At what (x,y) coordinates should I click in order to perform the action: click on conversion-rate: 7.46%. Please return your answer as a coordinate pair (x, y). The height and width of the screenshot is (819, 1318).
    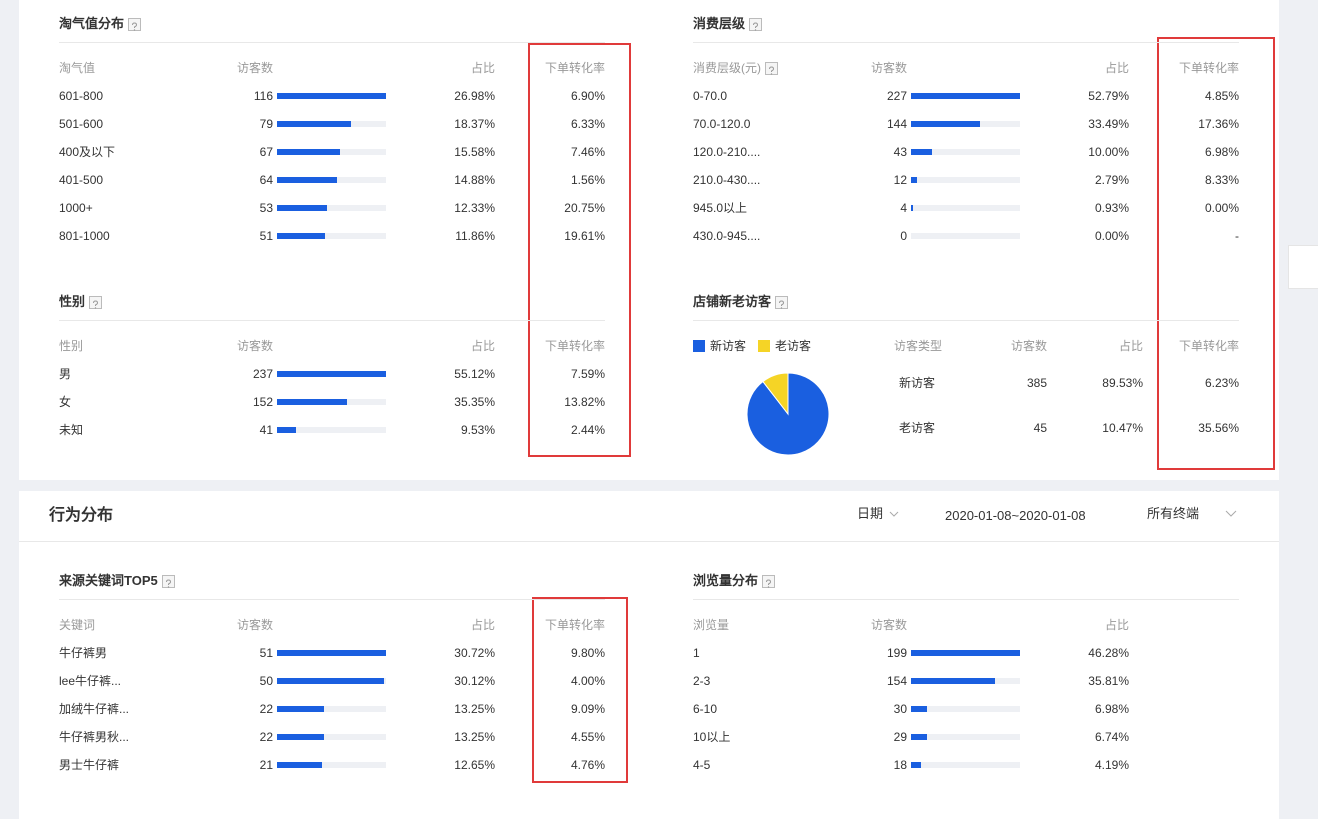
    Looking at the image, I should click on (587, 152).